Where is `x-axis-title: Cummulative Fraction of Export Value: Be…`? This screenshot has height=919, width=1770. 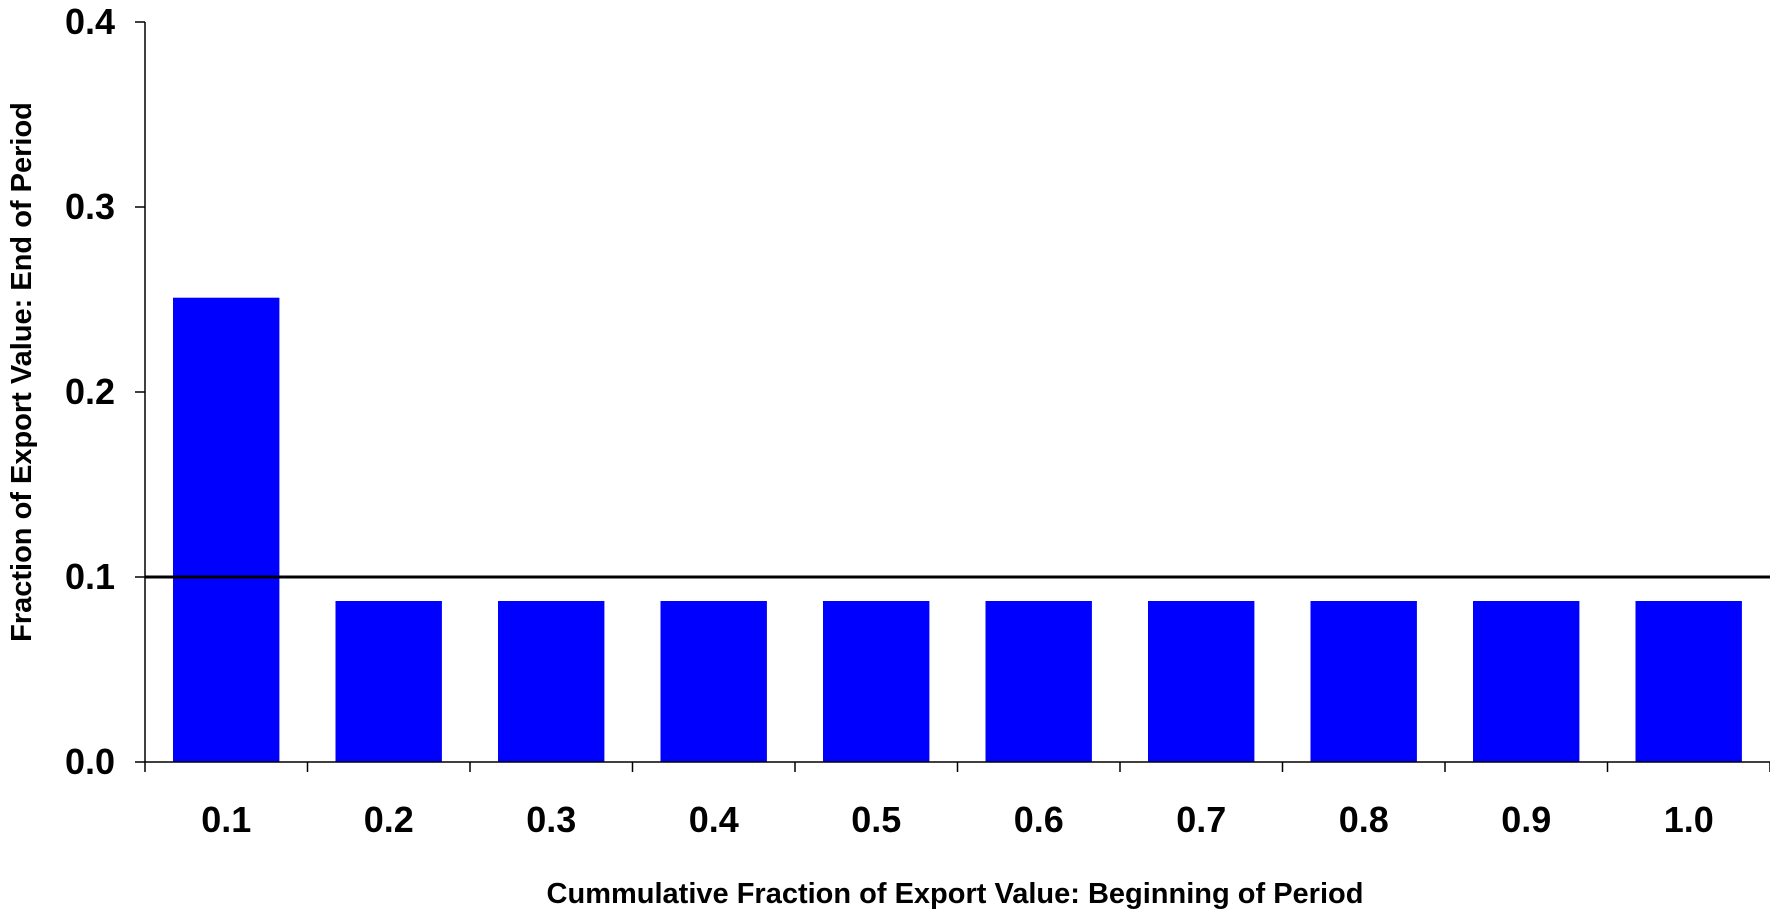
x-axis-title: Cummulative Fraction of Export Value: Be… is located at coordinates (955, 894).